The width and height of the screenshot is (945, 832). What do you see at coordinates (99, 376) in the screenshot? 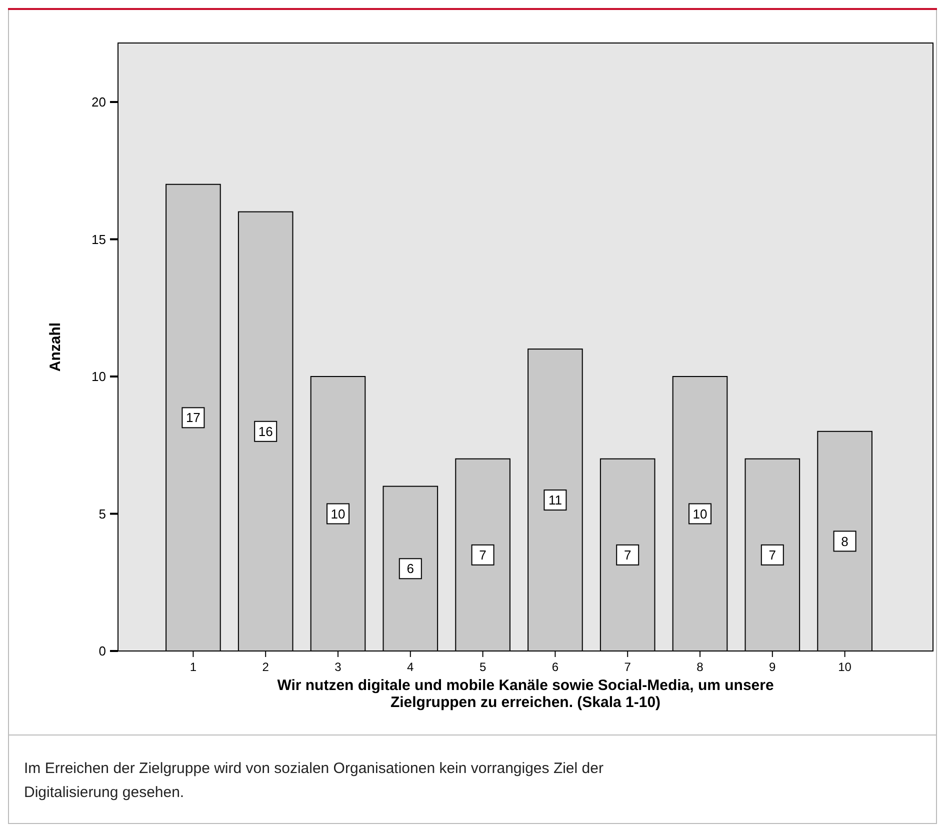
I see `y-tick-label: 10` at bounding box center [99, 376].